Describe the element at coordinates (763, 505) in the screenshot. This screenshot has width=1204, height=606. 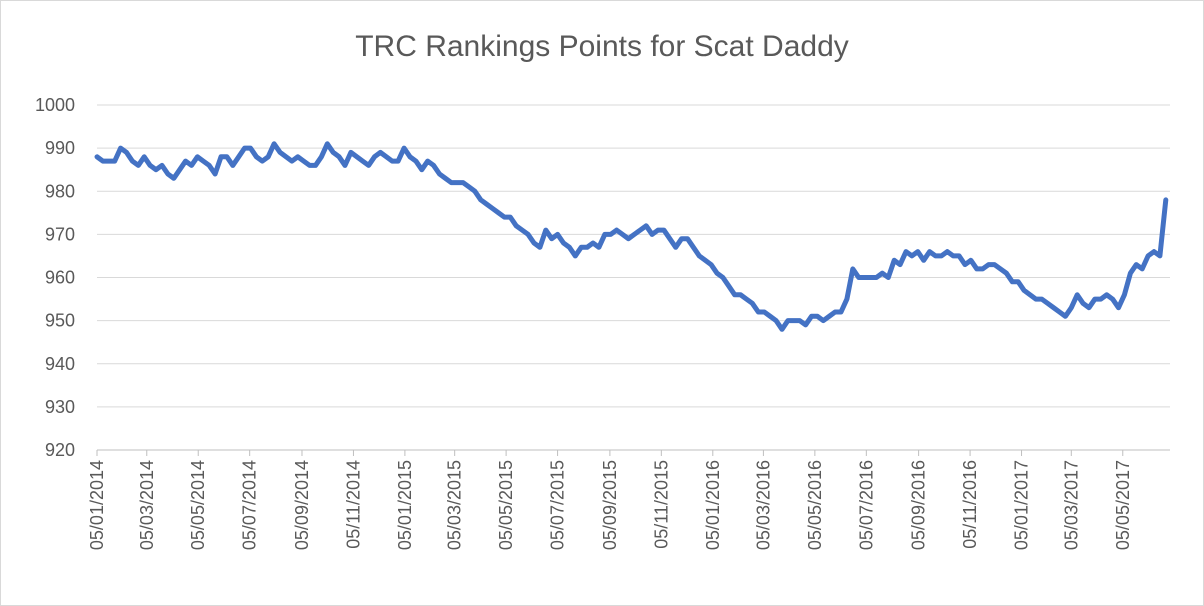
I see `x-tick-label: 05/03/2016` at that location.